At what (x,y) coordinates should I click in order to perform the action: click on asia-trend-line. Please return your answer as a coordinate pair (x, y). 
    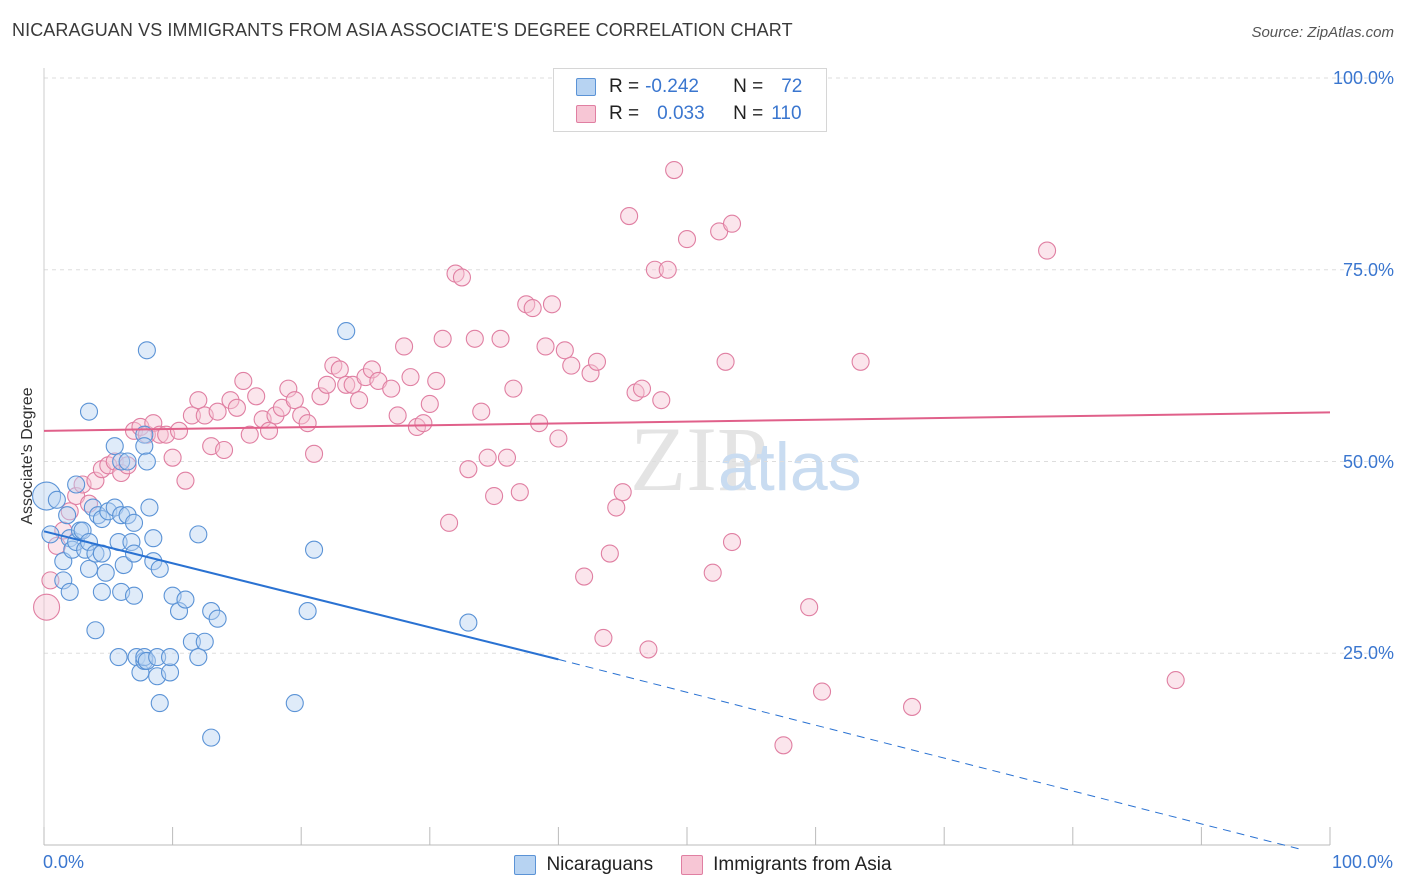
    Looking at the image, I should click on (687, 421).